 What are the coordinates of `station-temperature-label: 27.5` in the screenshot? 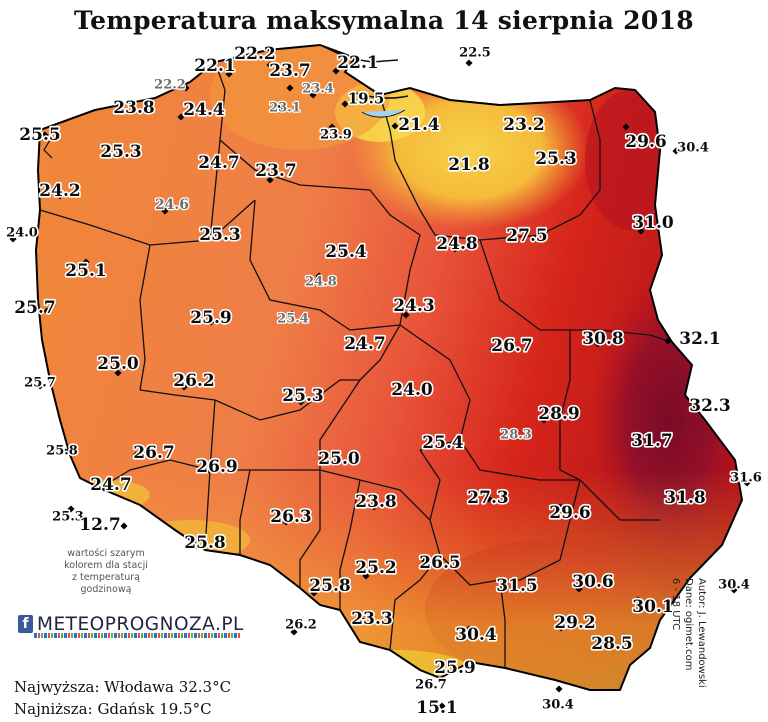 It's located at (526, 236).